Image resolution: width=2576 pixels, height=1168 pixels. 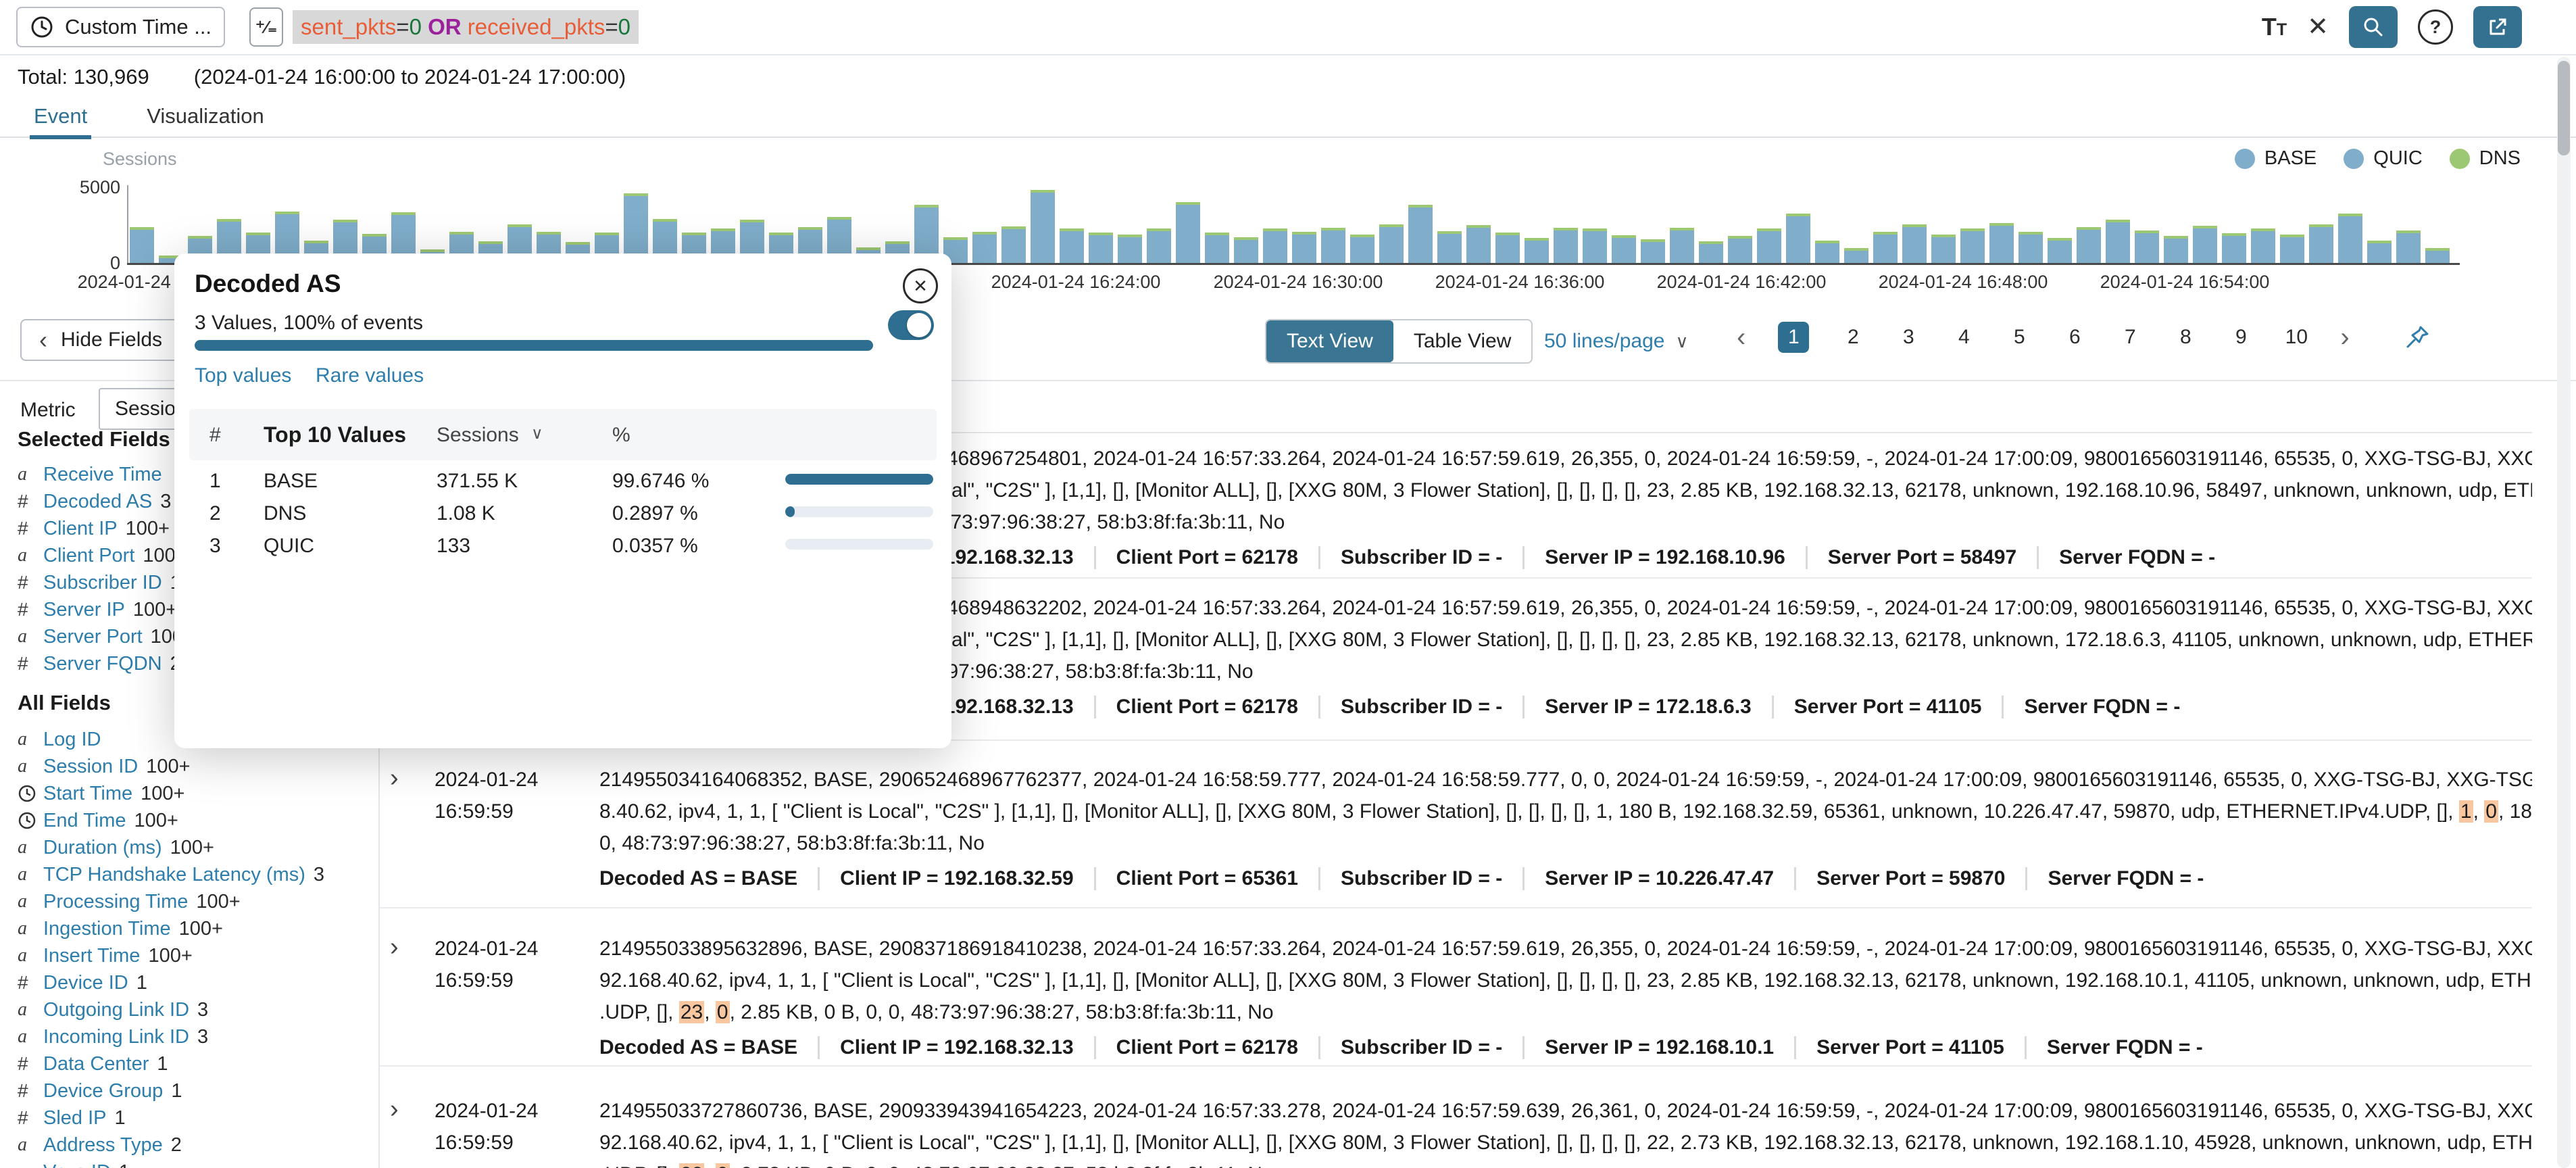 What do you see at coordinates (2318, 27) in the screenshot?
I see `clear-query-icon: ✕` at bounding box center [2318, 27].